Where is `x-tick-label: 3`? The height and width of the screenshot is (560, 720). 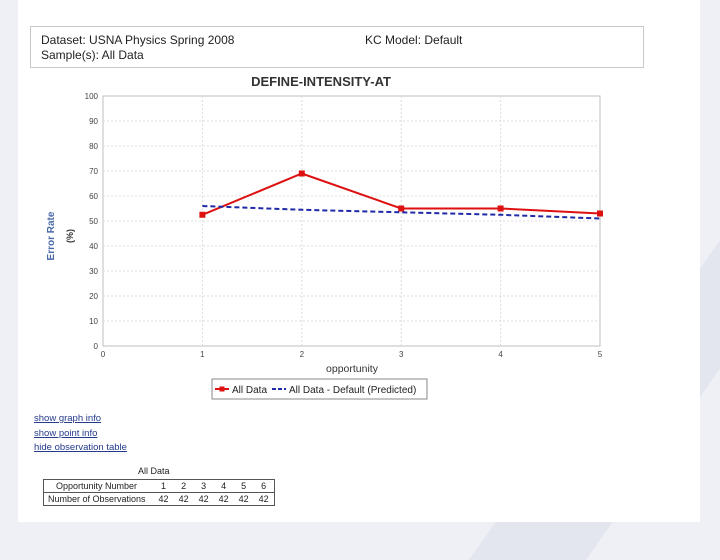
x-tick-label: 3 is located at coordinates (401, 354).